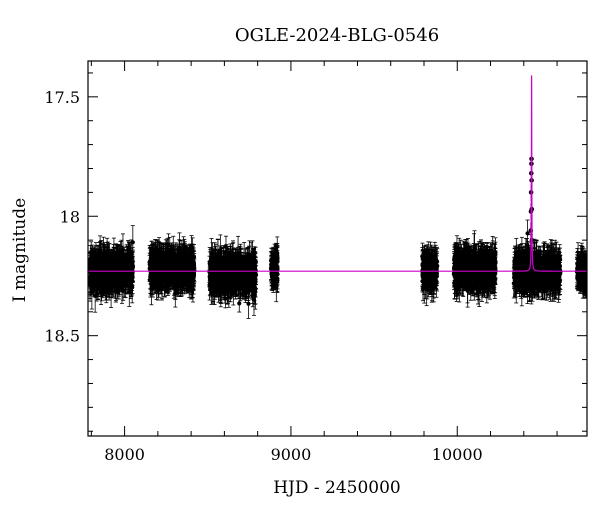  I want to click on x-axis-label: HJD - 2450000, so click(337, 488).